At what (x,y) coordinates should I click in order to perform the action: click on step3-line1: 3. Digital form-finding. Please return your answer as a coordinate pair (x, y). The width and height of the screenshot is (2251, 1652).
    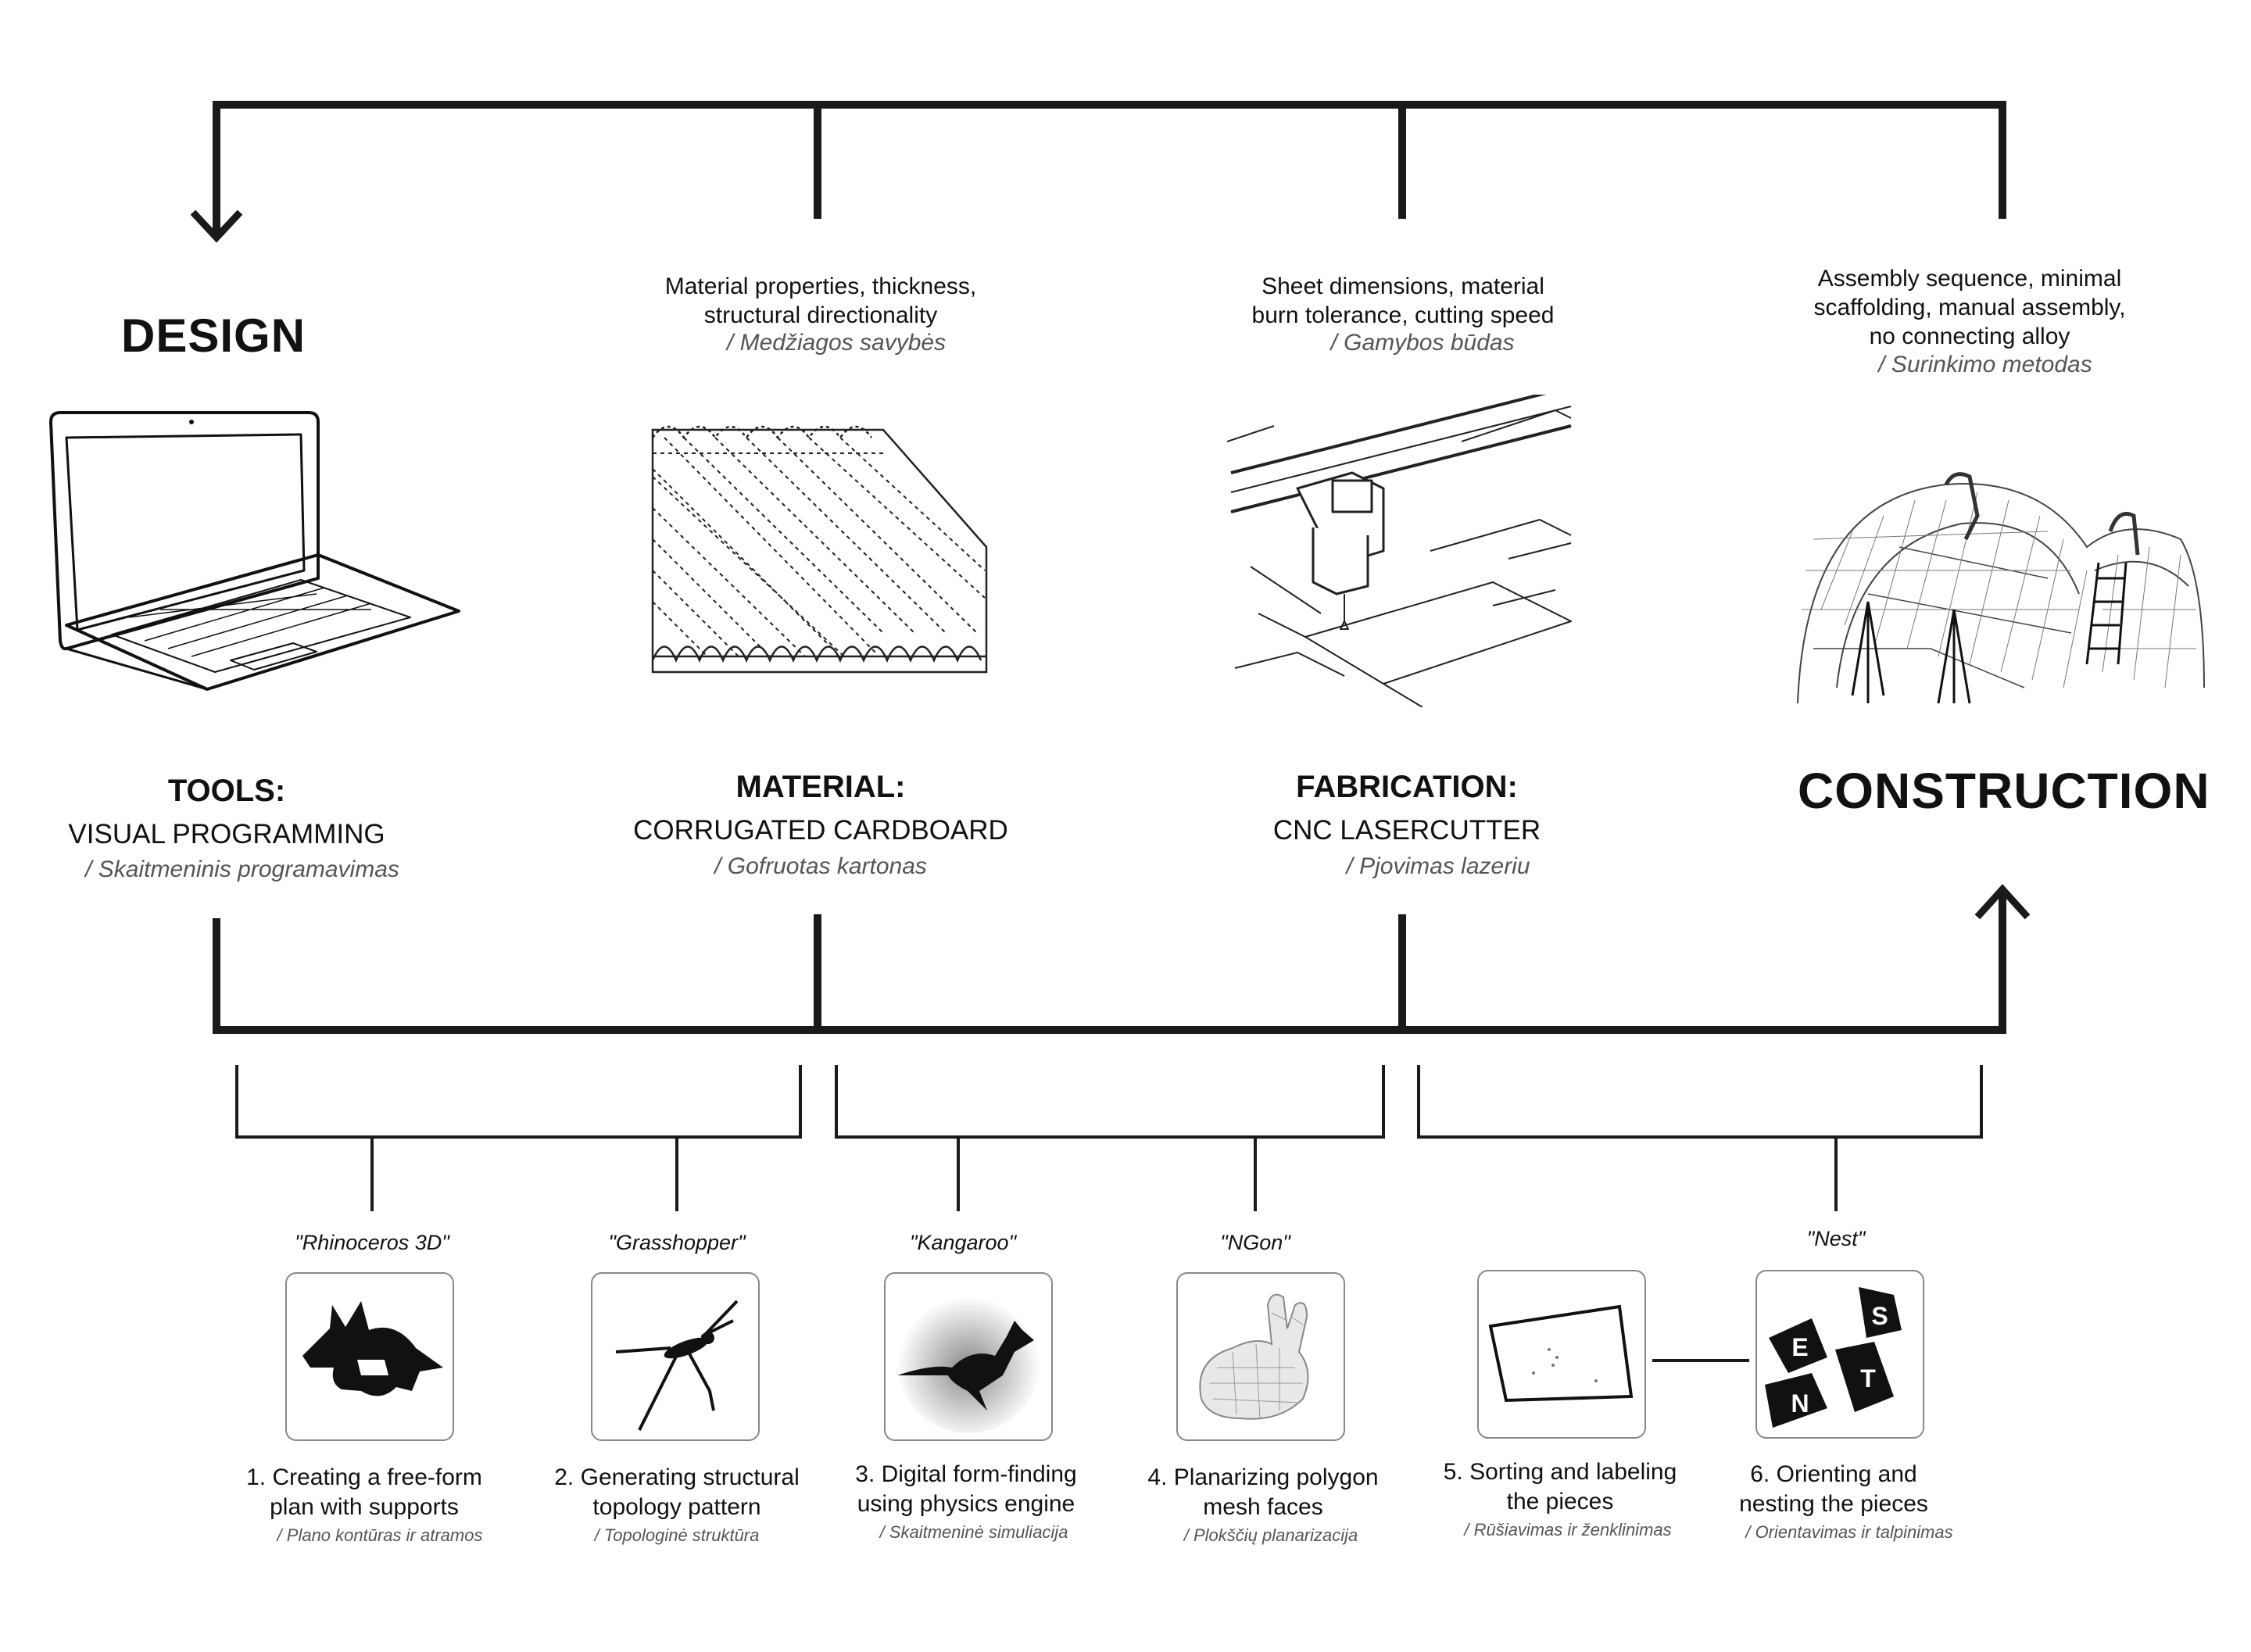
    Looking at the image, I should click on (966, 1474).